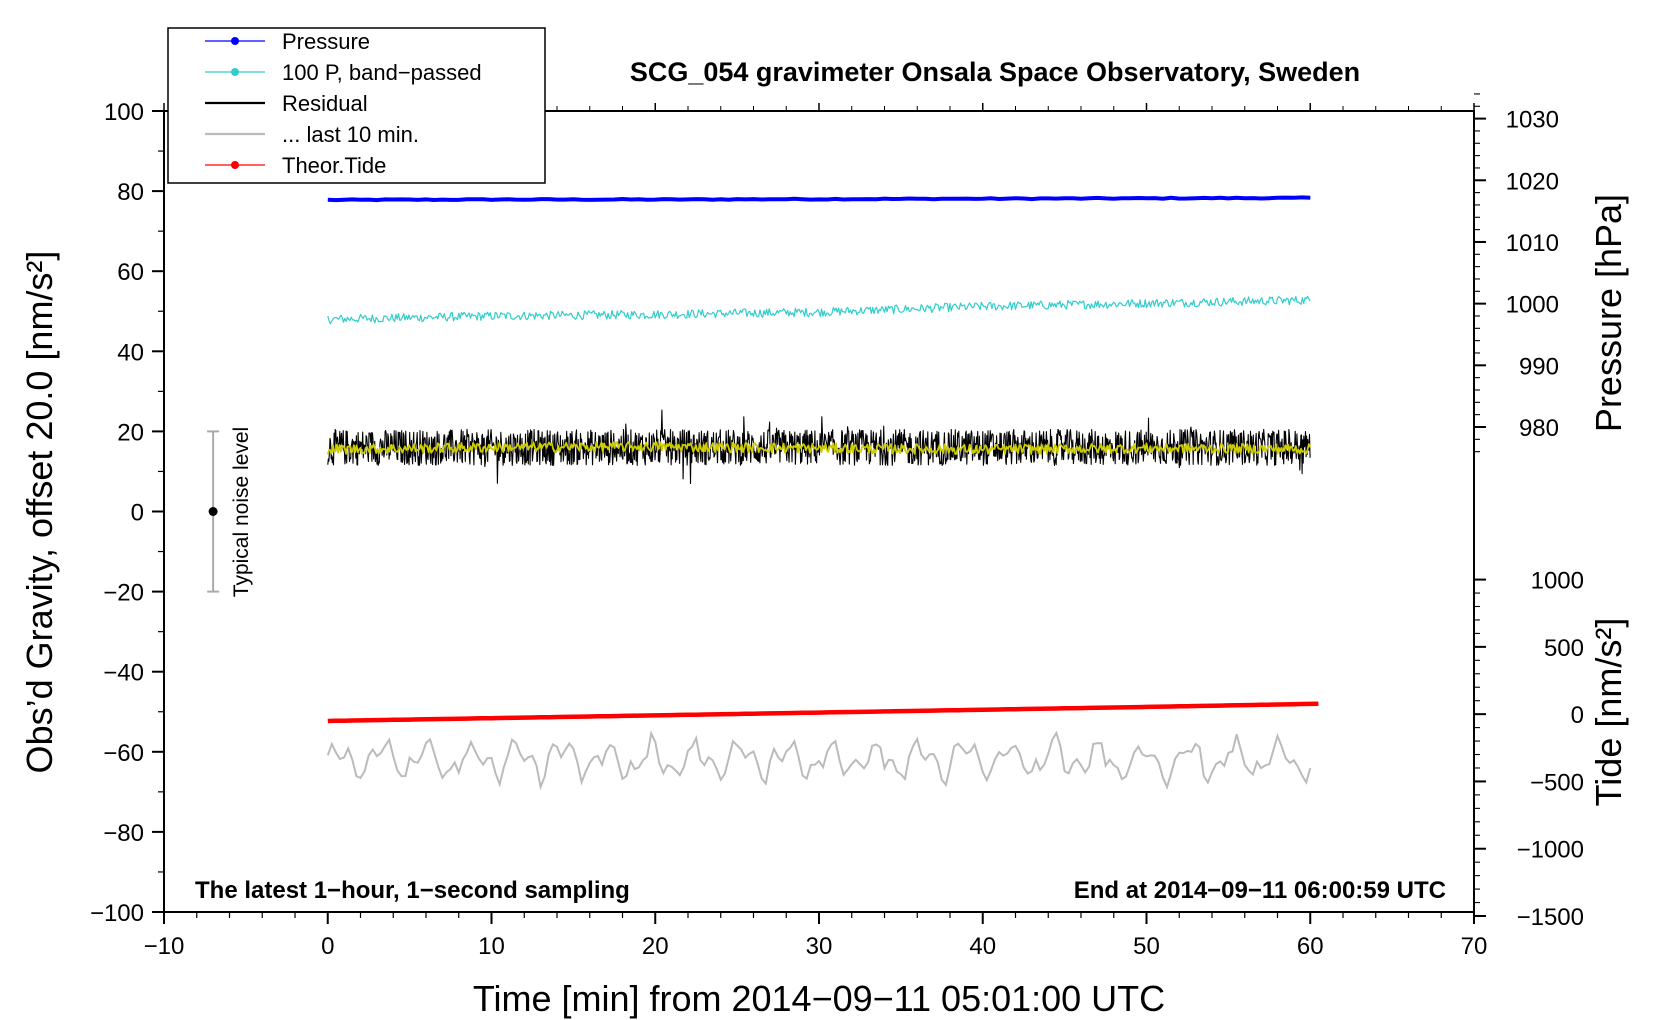 Image resolution: width=1660 pixels, height=1020 pixels. What do you see at coordinates (1608, 313) in the screenshot?
I see `y-axis-label-pressure: Pressure [hPa]` at bounding box center [1608, 313].